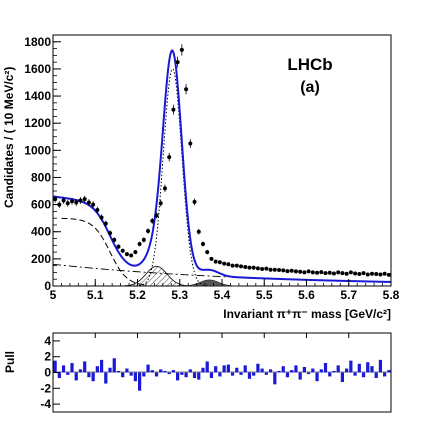 The width and height of the screenshot is (427, 428). Describe the element at coordinates (41, 177) in the screenshot. I see `y-tick-label: 800` at that location.